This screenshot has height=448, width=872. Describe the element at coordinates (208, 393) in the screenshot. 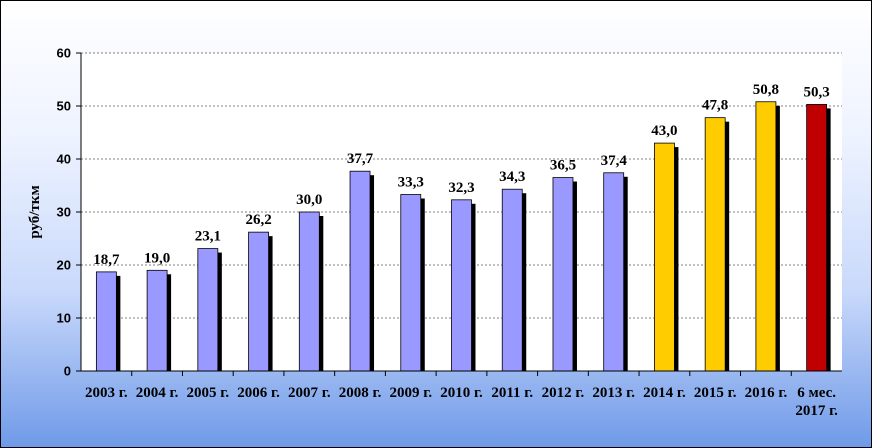

I see `x-tick-label: 2005 г.` at that location.